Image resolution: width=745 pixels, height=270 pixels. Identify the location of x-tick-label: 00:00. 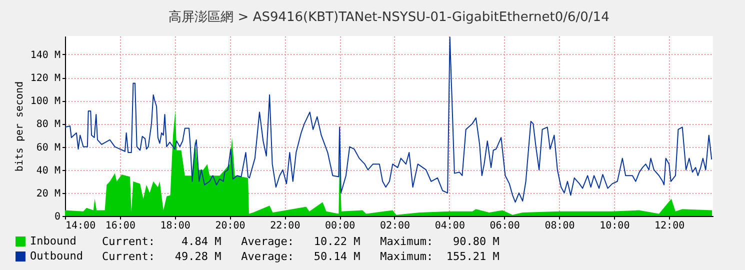
(340, 226).